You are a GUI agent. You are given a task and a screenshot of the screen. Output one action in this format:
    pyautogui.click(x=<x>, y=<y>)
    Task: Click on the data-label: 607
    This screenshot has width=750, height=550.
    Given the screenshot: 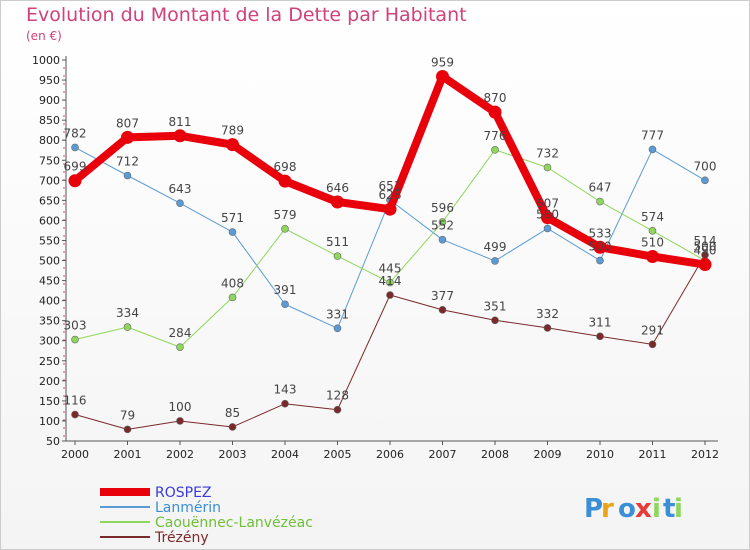 What is the action you would take?
    pyautogui.click(x=547, y=204)
    